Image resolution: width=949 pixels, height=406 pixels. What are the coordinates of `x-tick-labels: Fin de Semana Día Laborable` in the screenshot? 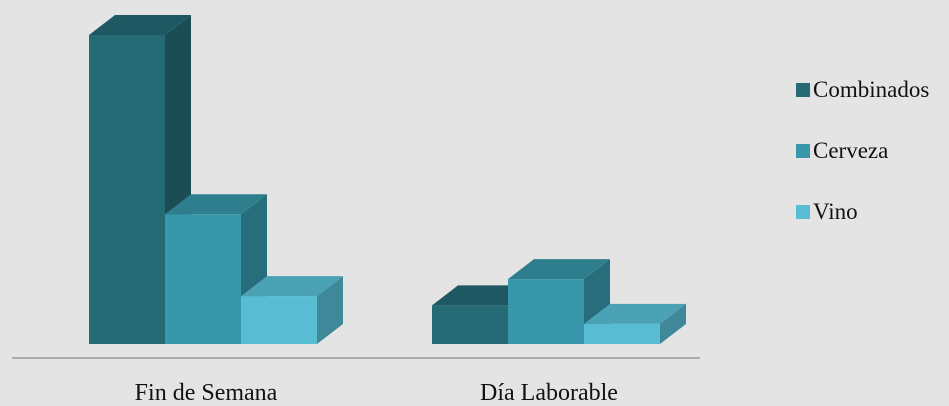 It's located at (376, 393).